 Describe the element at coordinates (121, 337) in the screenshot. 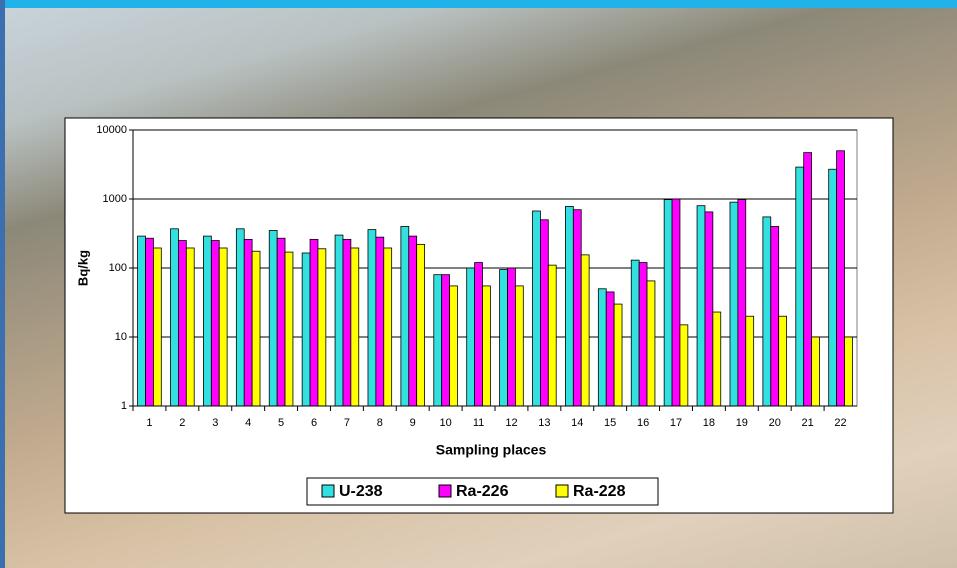

I see `y-tick-label: 10` at that location.